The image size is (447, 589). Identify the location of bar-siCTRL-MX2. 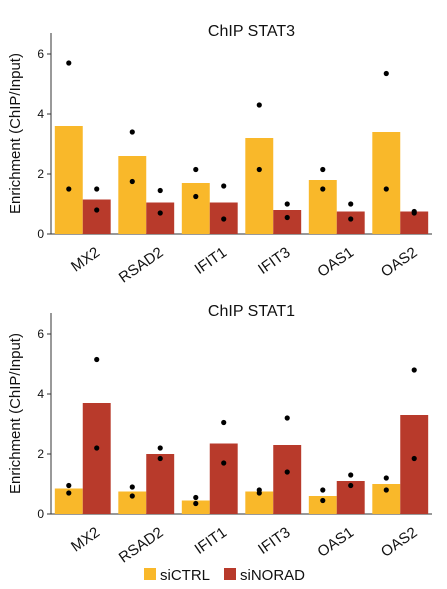
(68, 180).